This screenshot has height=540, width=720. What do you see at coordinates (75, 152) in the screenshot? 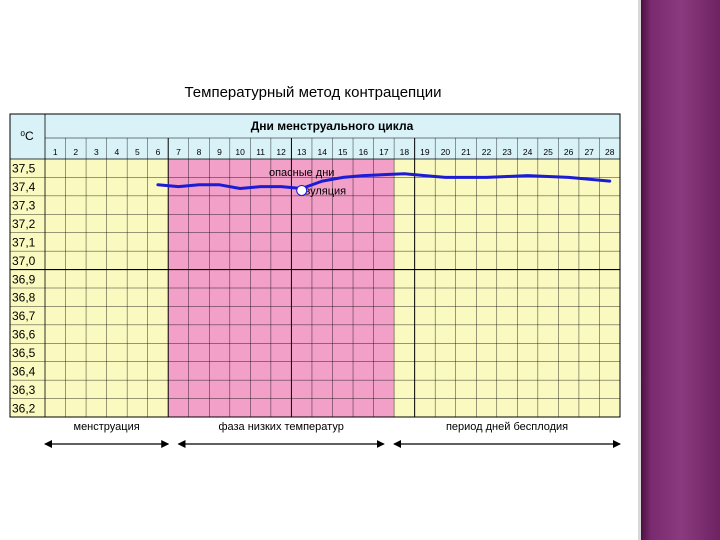
I see `day-tick-label: 2` at bounding box center [75, 152].